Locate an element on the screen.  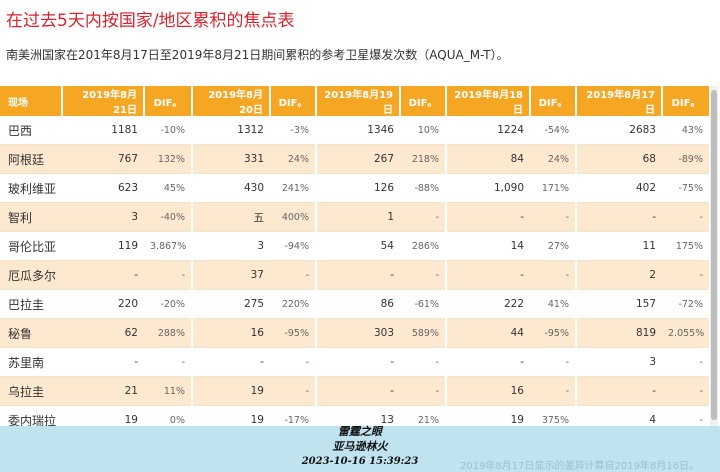
site-name-cell: 智利 is located at coordinates (31, 217).